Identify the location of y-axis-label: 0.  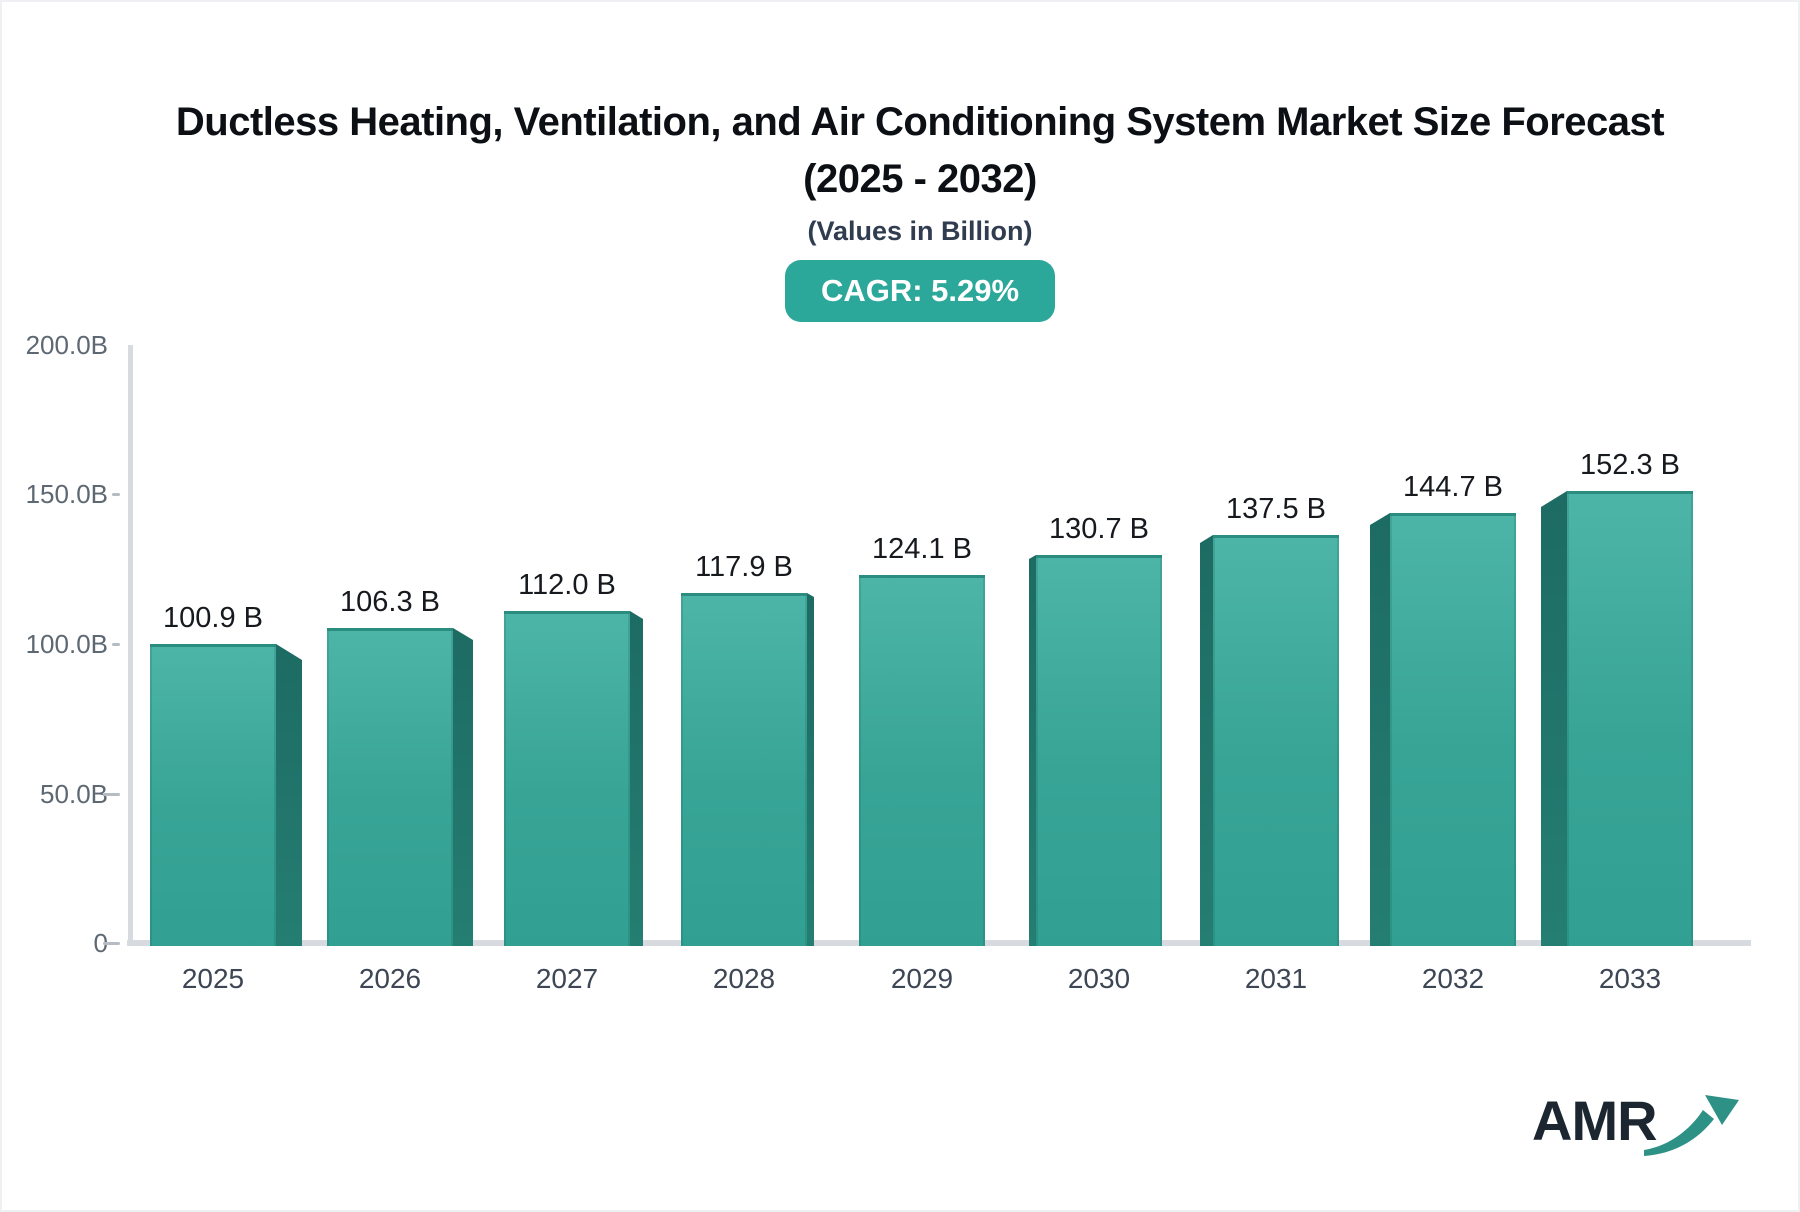
(100, 943).